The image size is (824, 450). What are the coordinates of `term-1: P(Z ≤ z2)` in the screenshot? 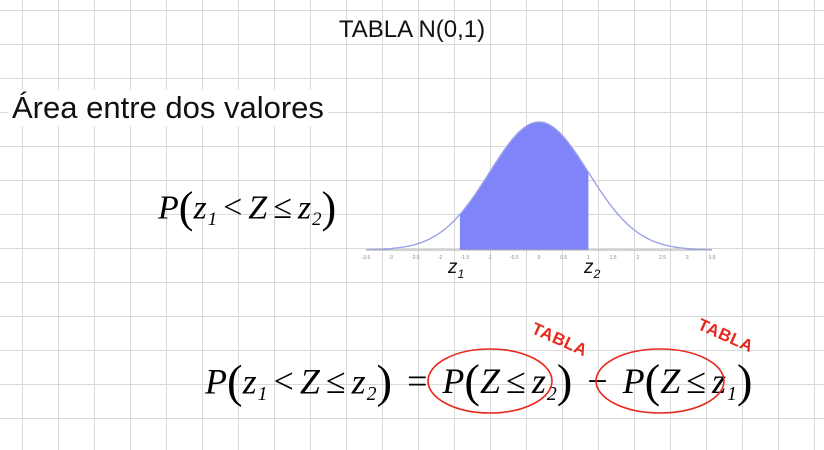 It's located at (507, 382).